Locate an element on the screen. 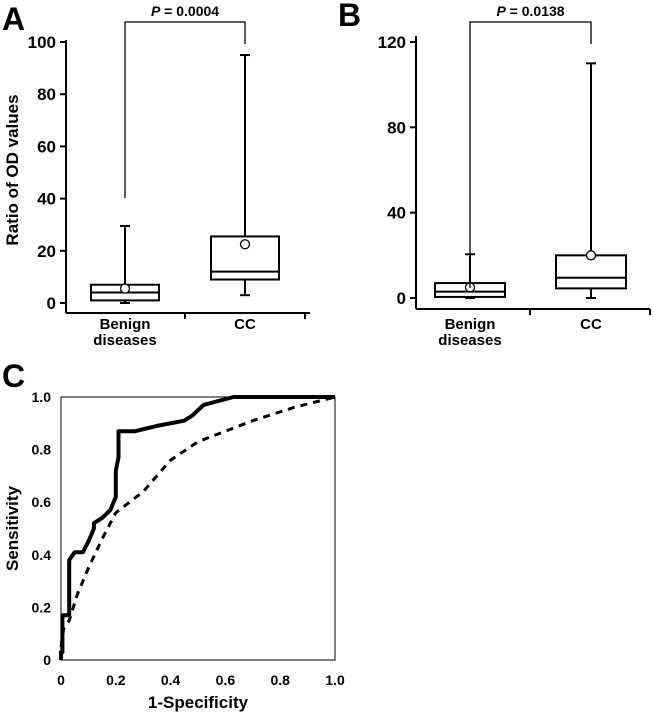 This screenshot has width=653, height=714. y-axis-title: Ratio of OD values is located at coordinates (12, 169).